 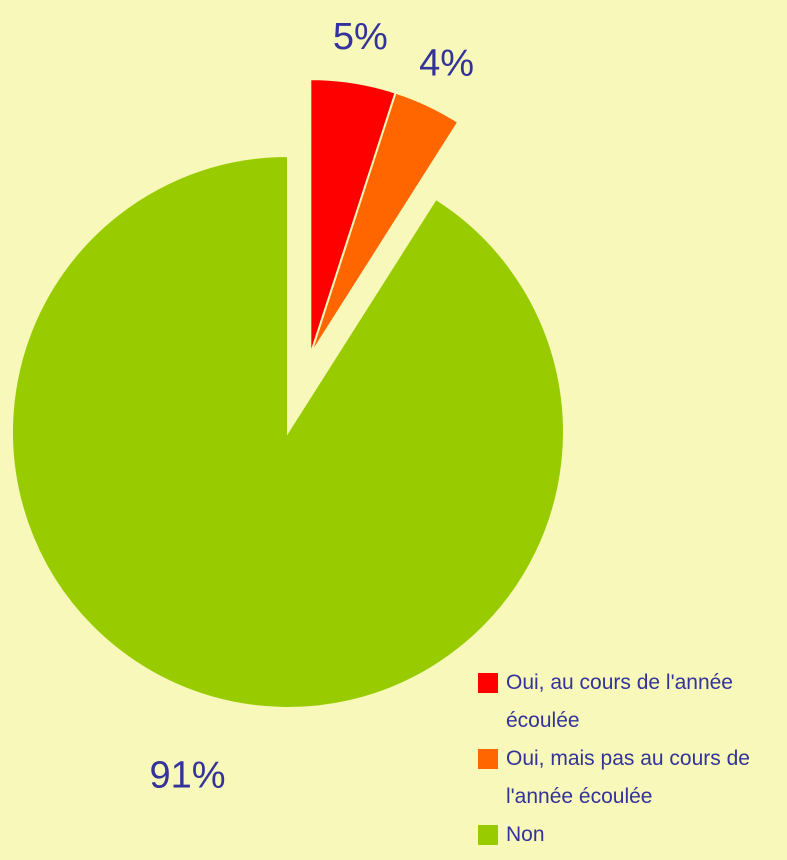 I want to click on legend-item: Oui, au cours de l'année écoulée, so click(x=628, y=702).